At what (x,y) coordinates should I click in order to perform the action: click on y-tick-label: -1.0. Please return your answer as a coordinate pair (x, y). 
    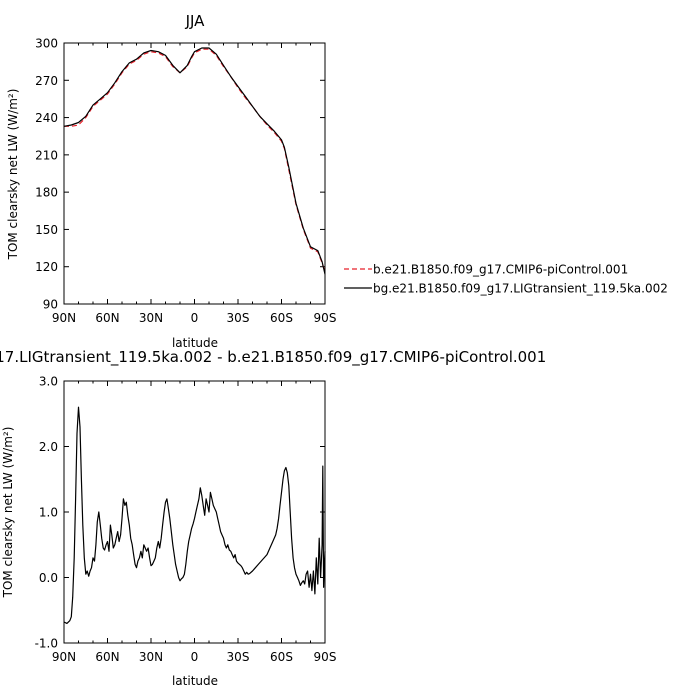
    Looking at the image, I should click on (46, 644).